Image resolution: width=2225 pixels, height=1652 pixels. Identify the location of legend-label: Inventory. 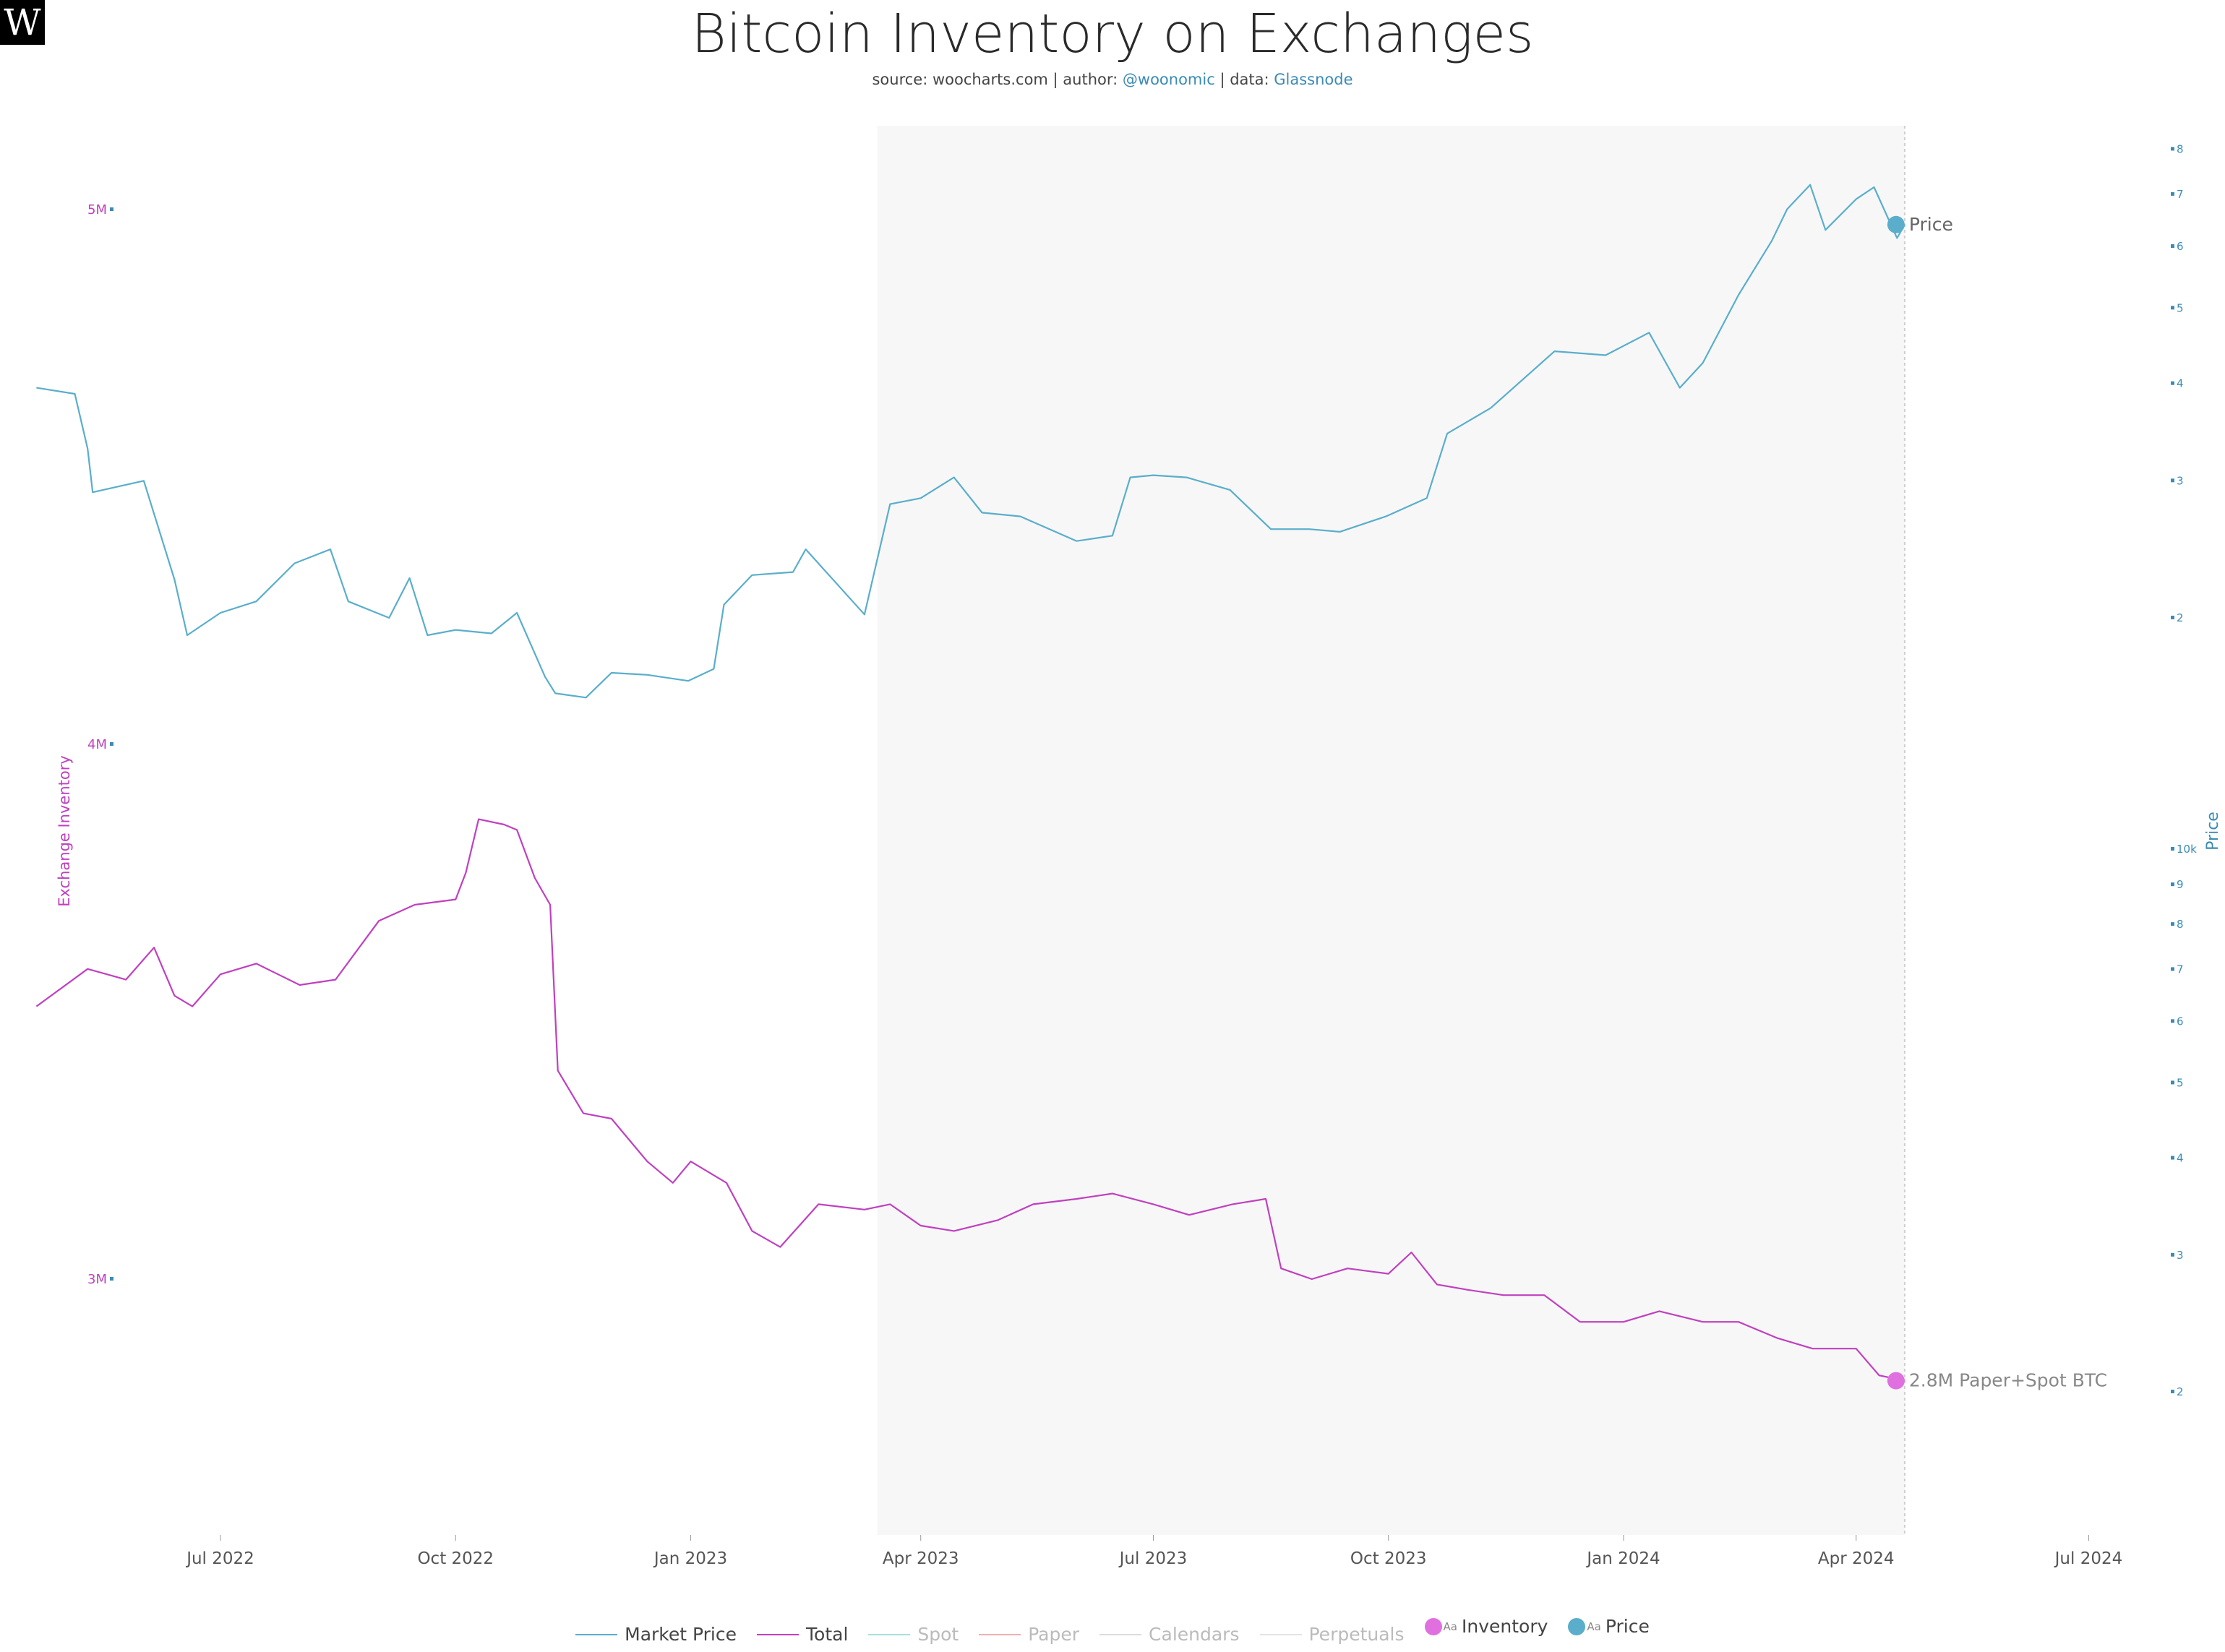
(1504, 1626).